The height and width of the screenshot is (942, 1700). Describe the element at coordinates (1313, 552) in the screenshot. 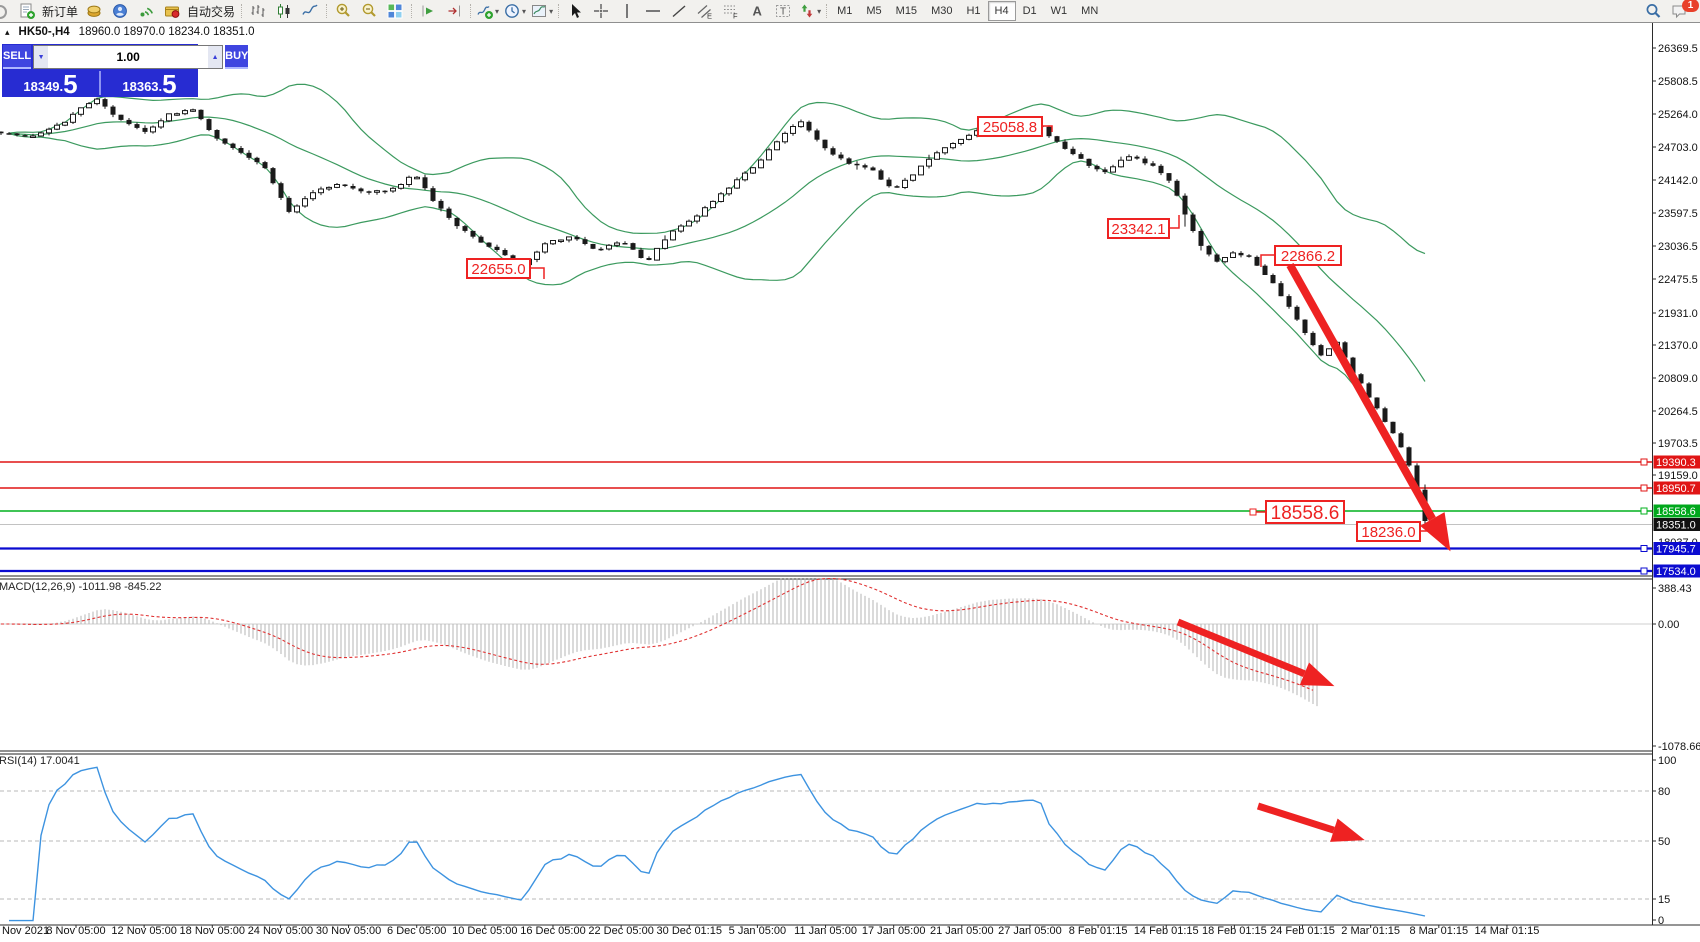

I see `trend-arrows` at that location.